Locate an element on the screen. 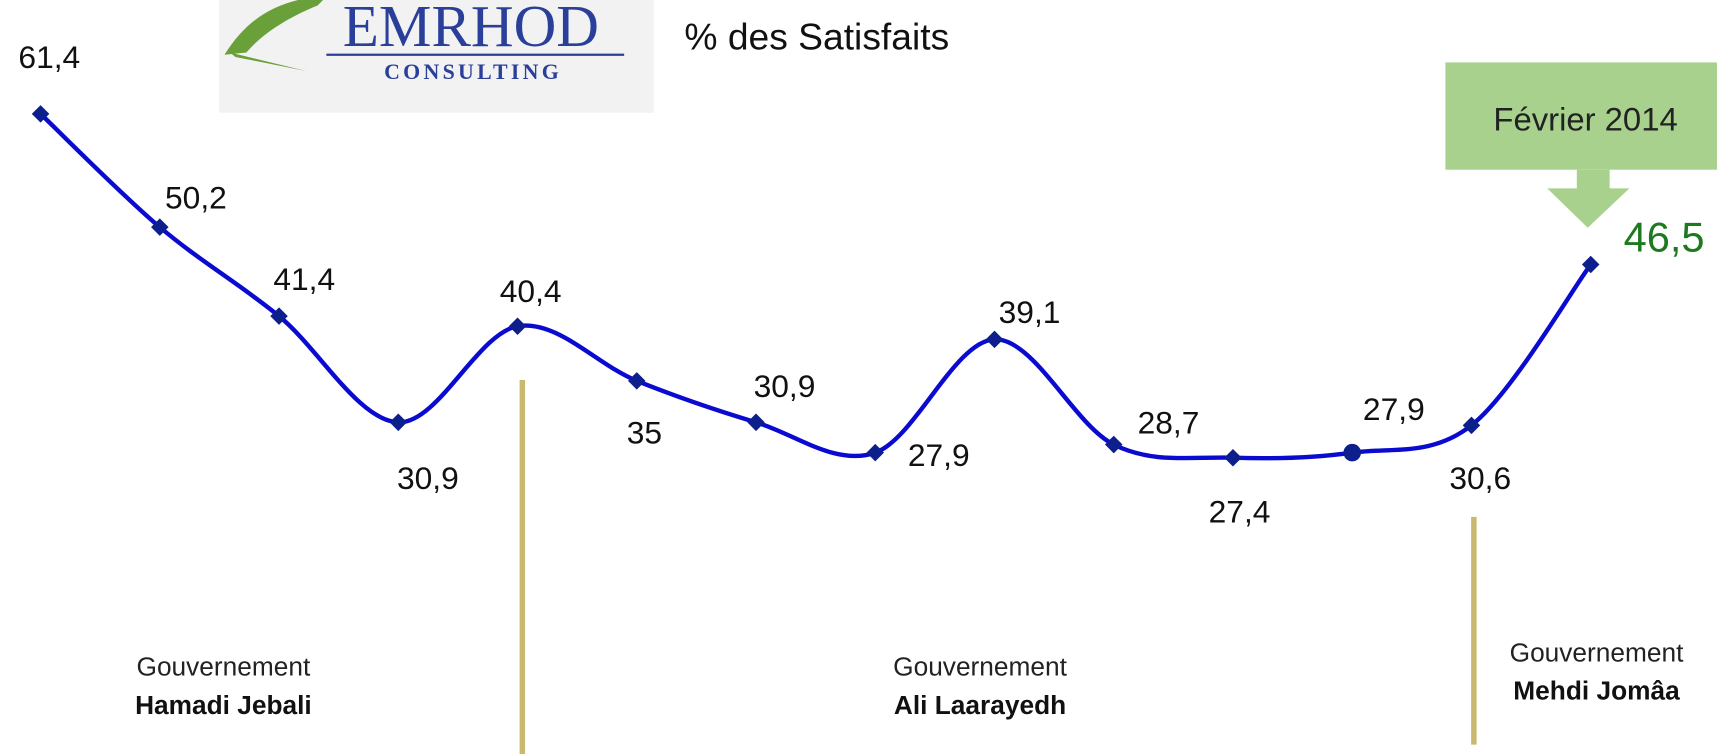  callout-text: Février 2014 is located at coordinates (1585, 118).